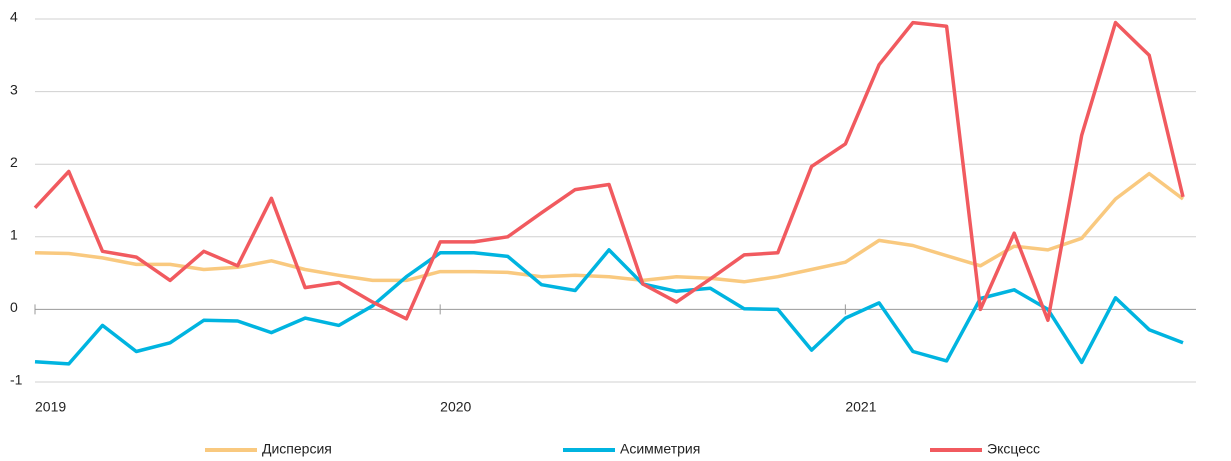 The height and width of the screenshot is (461, 1231). What do you see at coordinates (14, 235) in the screenshot?
I see `y-tick-label: 1` at bounding box center [14, 235].